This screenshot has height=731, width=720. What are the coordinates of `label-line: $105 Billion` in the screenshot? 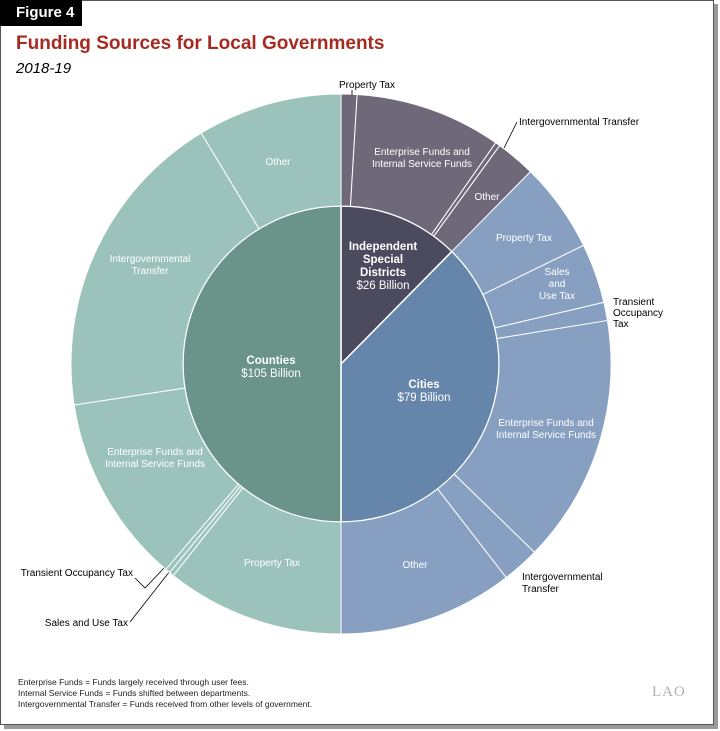 It's located at (270, 374).